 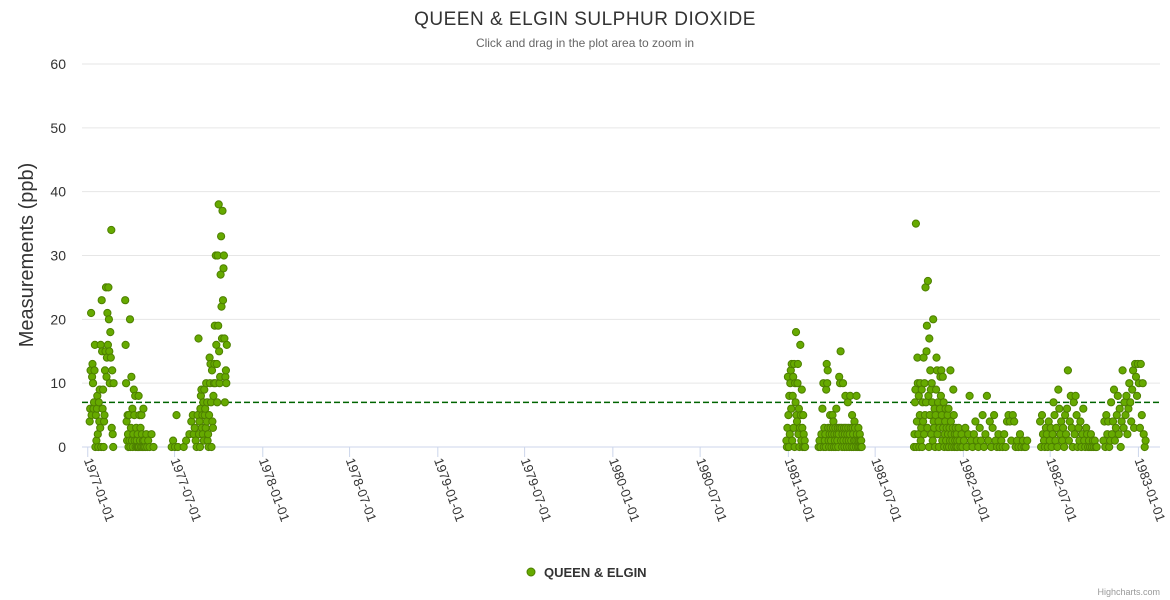 What do you see at coordinates (595, 572) in the screenshot?
I see `legend-item-queen-elgin: QUEEN & ELGIN` at bounding box center [595, 572].